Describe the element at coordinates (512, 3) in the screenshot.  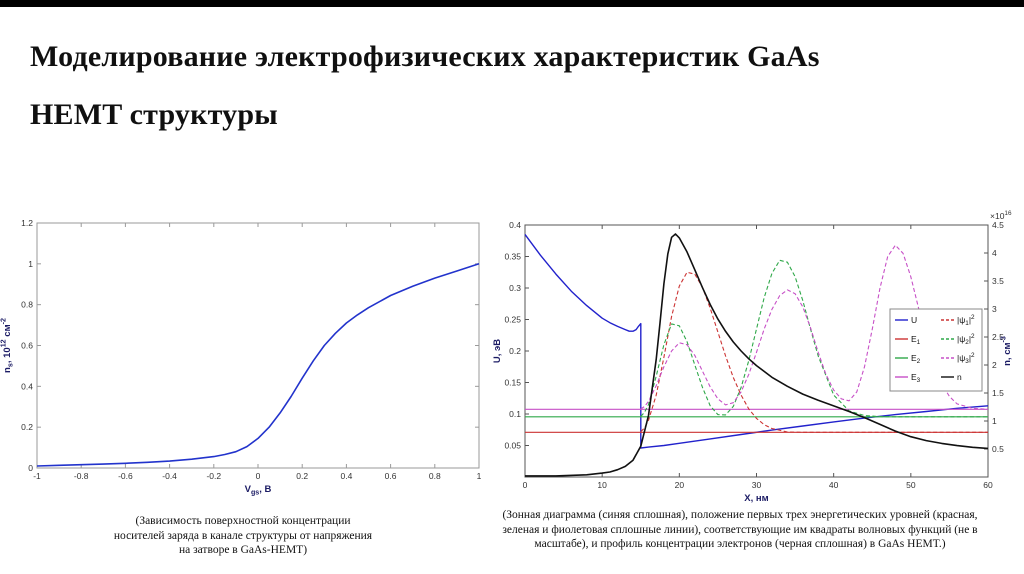
I see `top-bar` at that location.